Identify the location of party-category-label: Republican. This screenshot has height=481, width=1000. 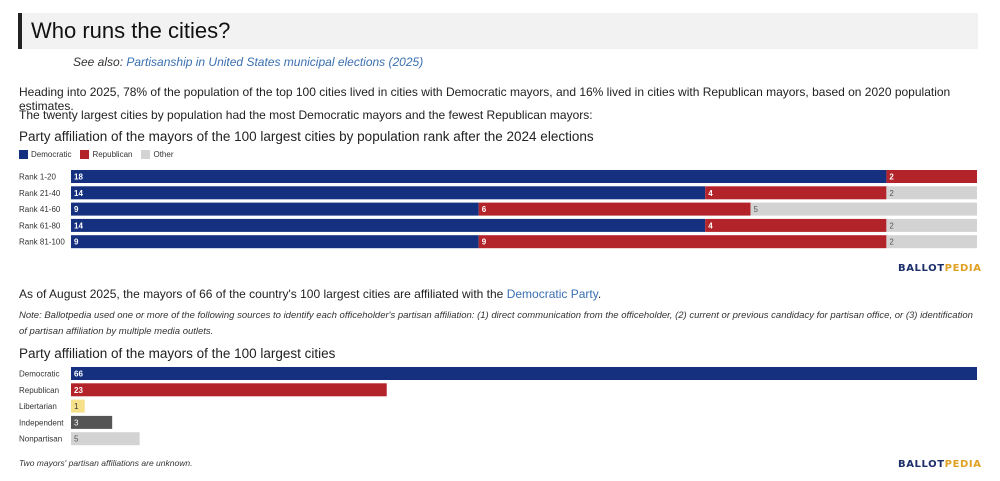
(39, 390).